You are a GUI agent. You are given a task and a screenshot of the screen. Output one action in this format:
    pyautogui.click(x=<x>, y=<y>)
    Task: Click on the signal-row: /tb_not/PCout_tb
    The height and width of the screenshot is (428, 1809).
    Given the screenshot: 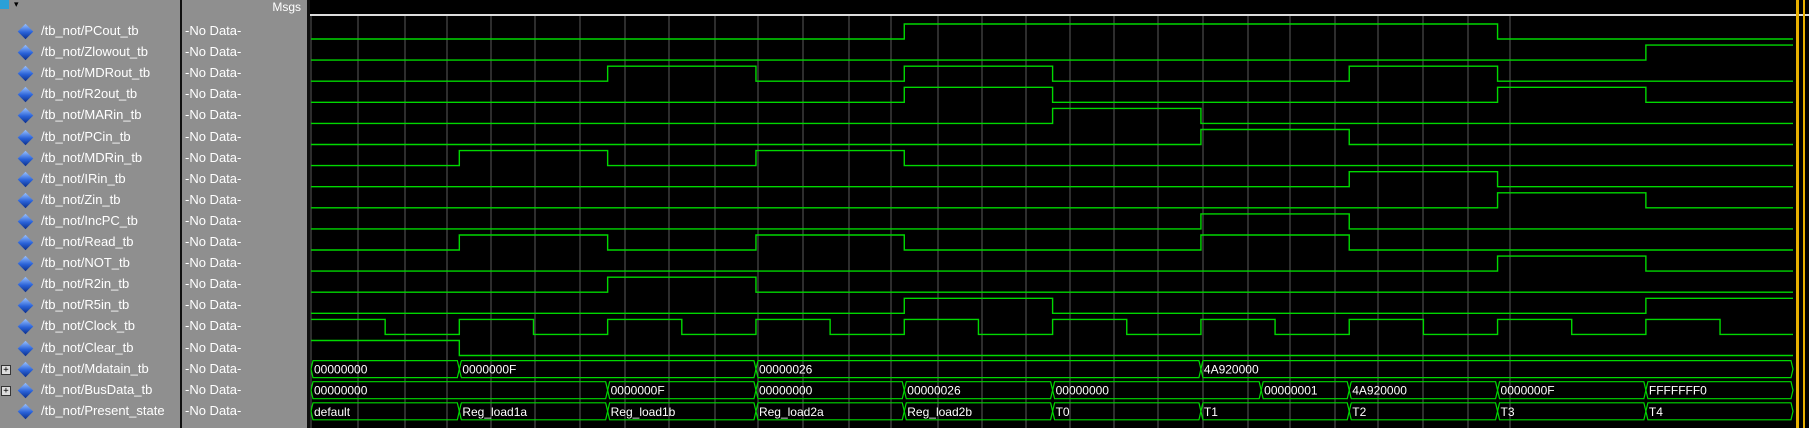 What is the action you would take?
    pyautogui.click(x=90, y=31)
    